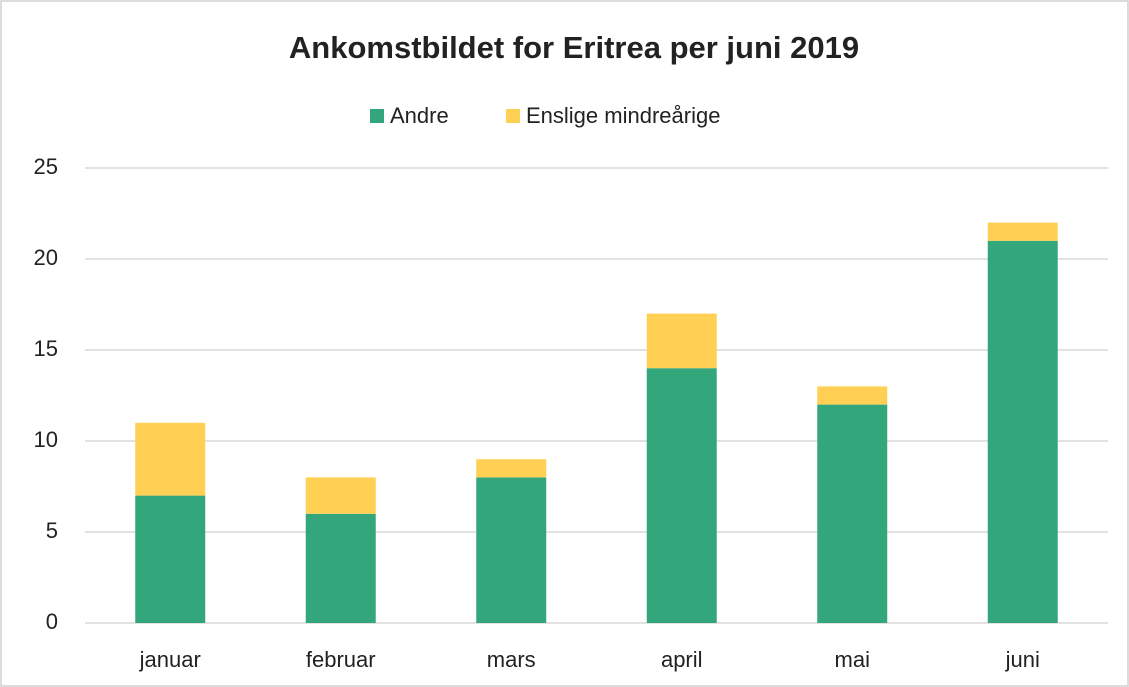  Describe the element at coordinates (623, 115) in the screenshot. I see `legend-label: Enslige mindreårige` at that location.